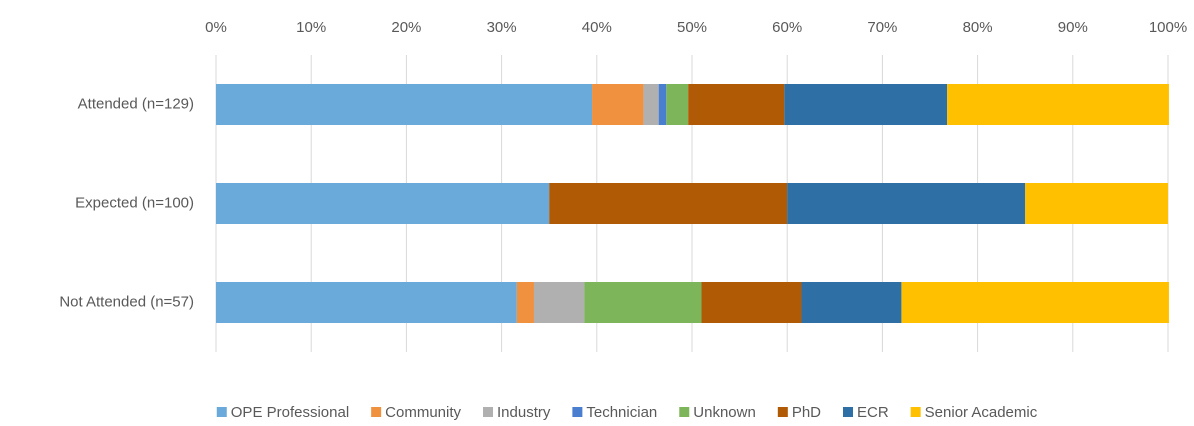  Describe the element at coordinates (806, 412) in the screenshot. I see `legend-label: PhD` at that location.